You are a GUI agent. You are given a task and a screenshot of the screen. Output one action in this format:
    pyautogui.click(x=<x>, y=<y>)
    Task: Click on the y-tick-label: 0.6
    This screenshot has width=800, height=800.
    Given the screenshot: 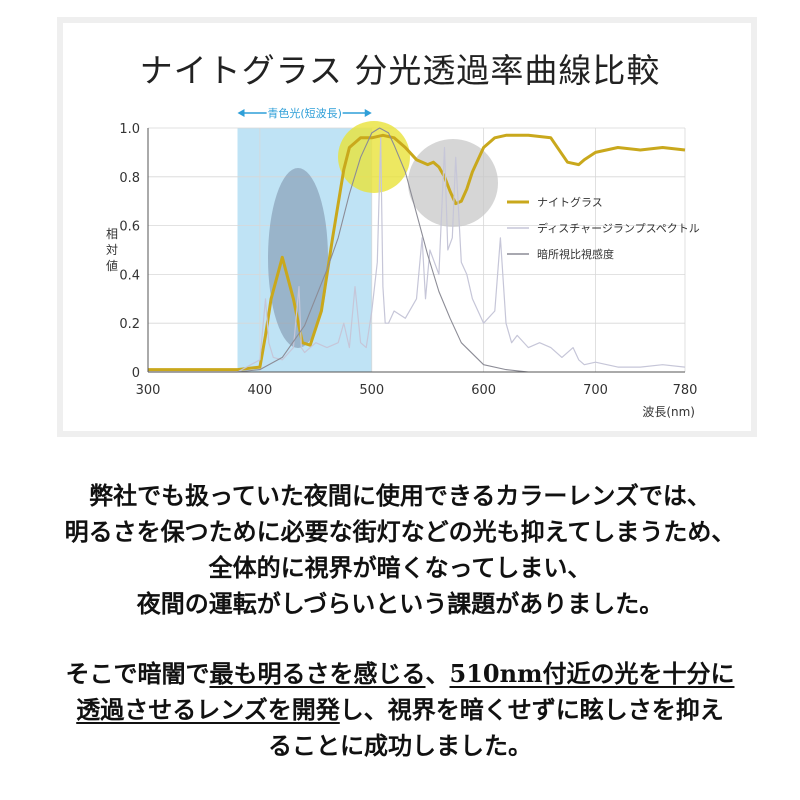 What is the action you would take?
    pyautogui.click(x=129, y=227)
    